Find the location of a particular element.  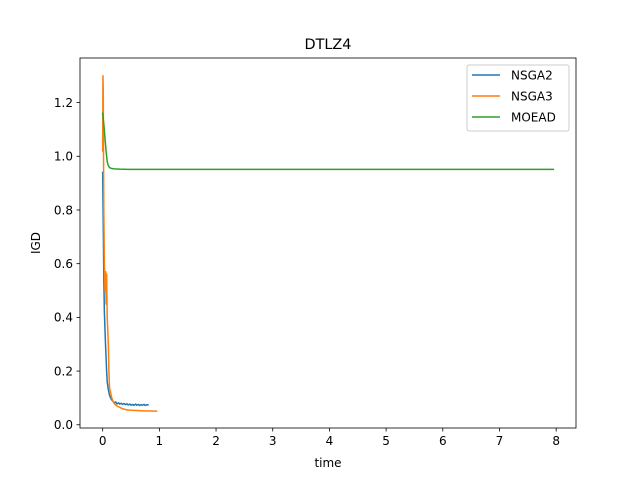

x-tick-label: 3 is located at coordinates (273, 441).